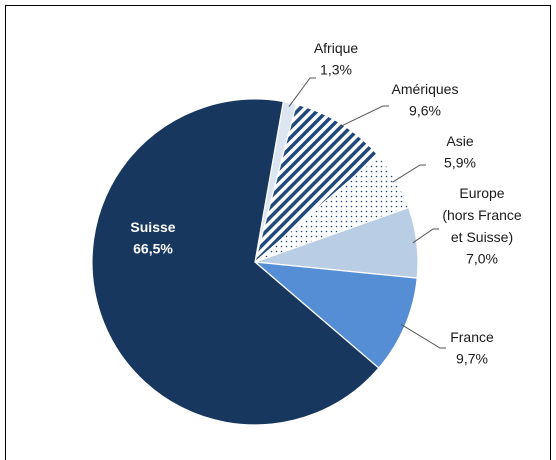  What do you see at coordinates (482, 215) in the screenshot?
I see `slice-label: Europe (hors France et Suisse)` at bounding box center [482, 215].